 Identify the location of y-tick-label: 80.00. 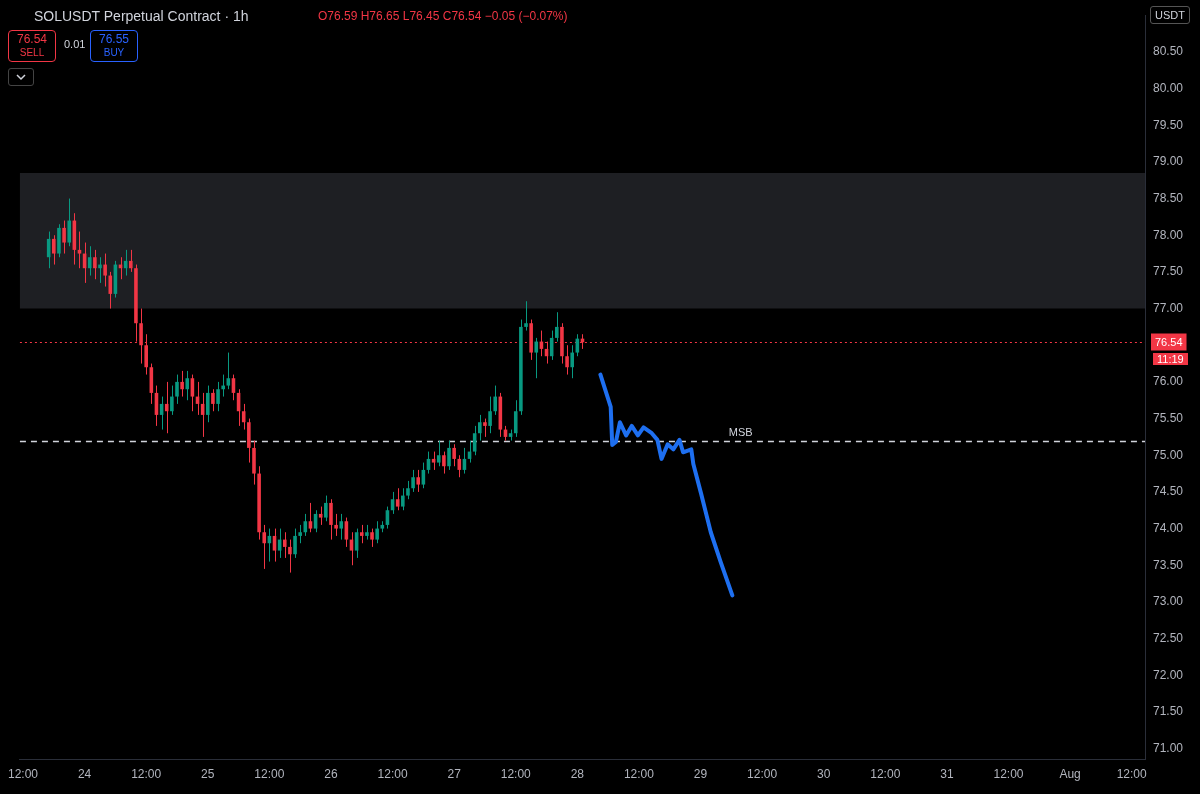
(1168, 87).